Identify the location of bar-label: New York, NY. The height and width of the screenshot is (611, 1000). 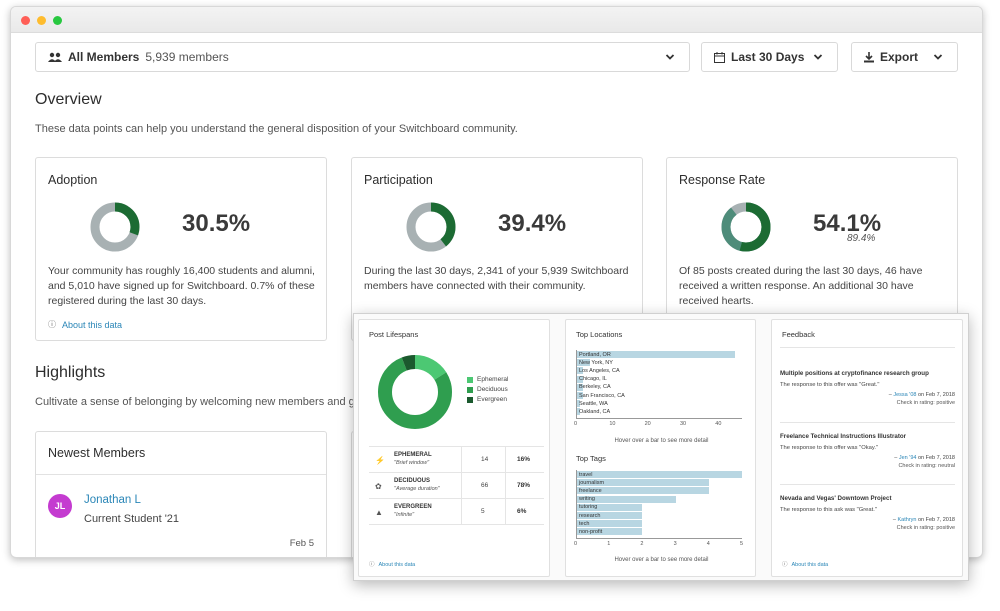
(596, 362).